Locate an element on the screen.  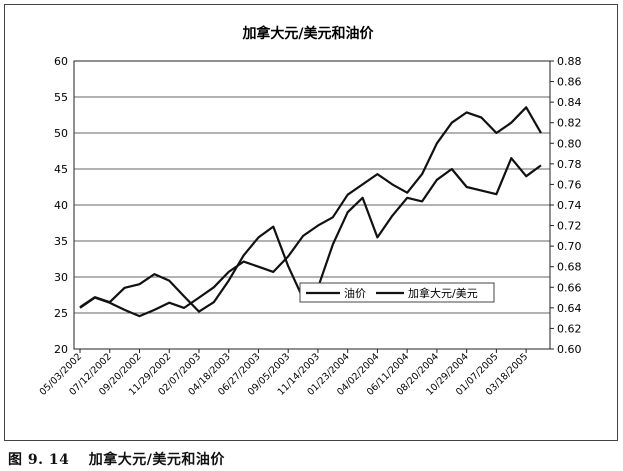
right-y-tick-label: 0.78 is located at coordinates (569, 164).